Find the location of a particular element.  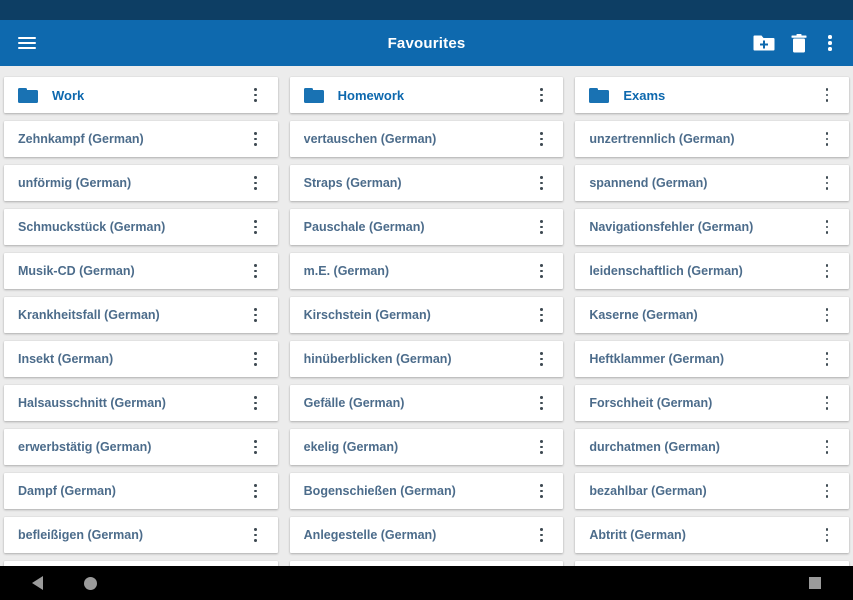

list-item: Schmuckstück (German) is located at coordinates (141, 227).